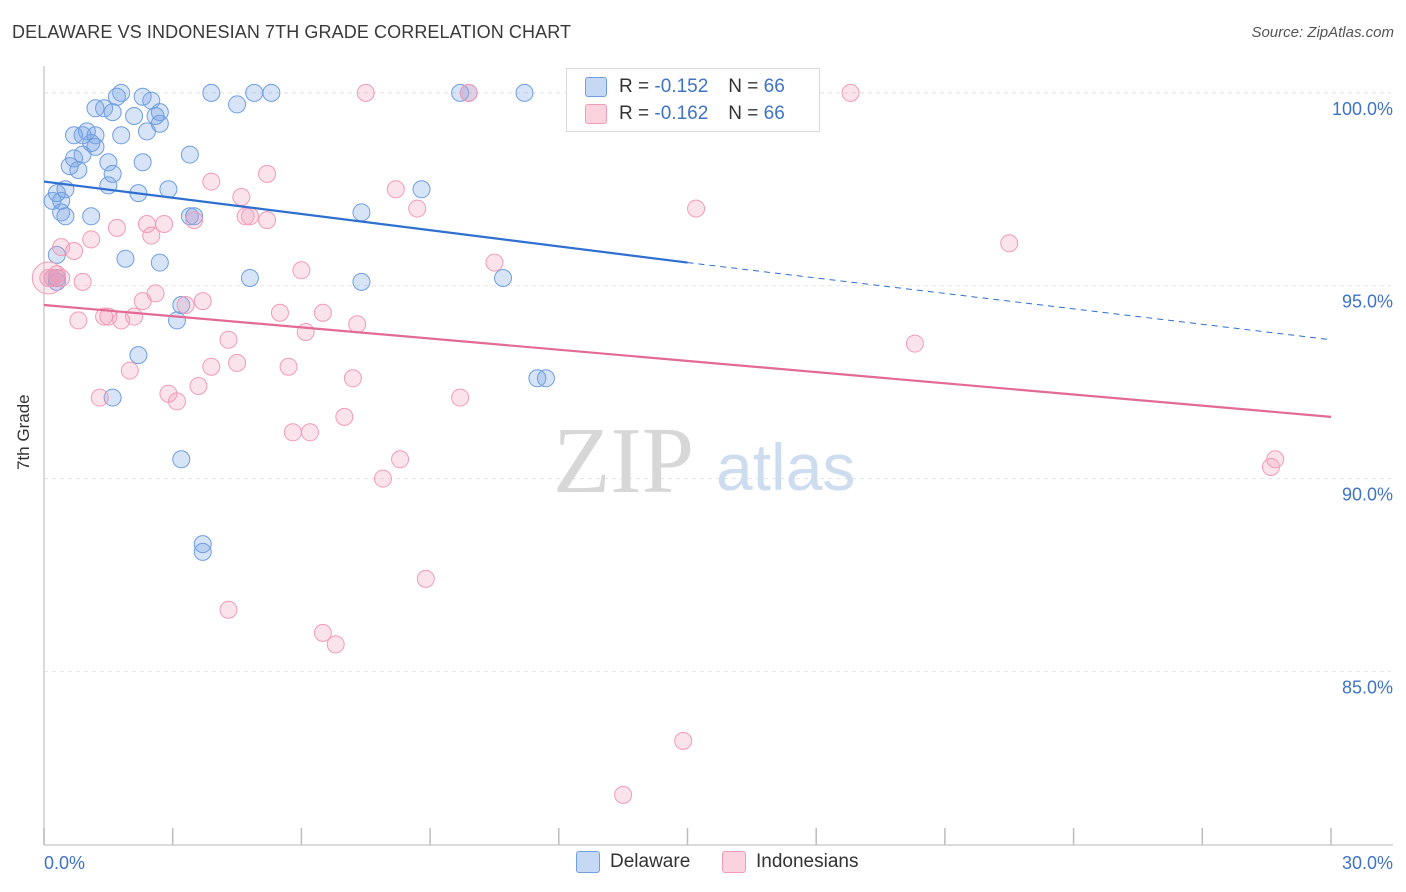 This screenshot has height=892, width=1406. I want to click on watermark-zip: ZIP, so click(623, 461).